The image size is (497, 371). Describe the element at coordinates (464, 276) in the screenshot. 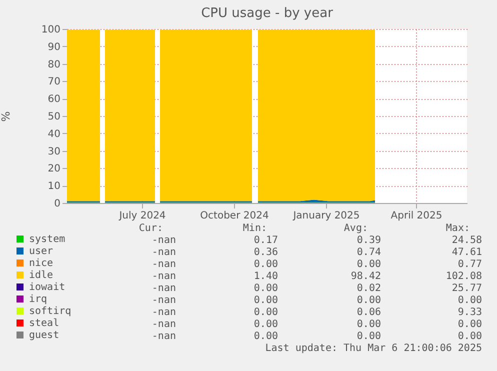

I see `text: 102.08` at that location.